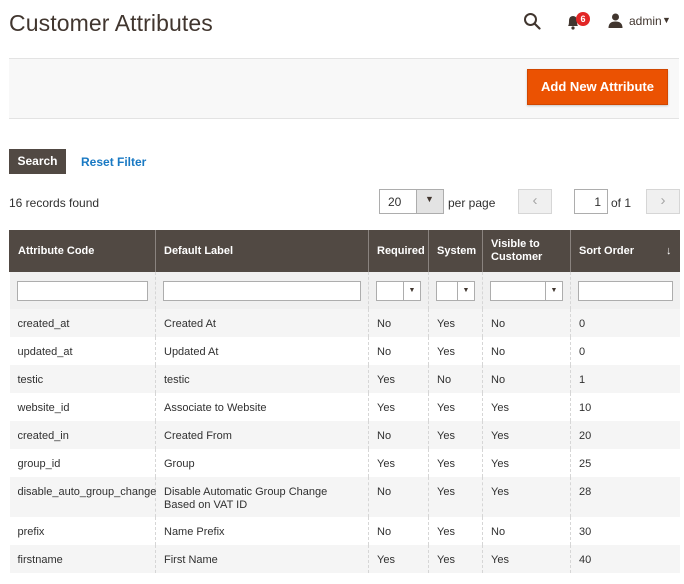 The height and width of the screenshot is (584, 684). Describe the element at coordinates (82, 251) in the screenshot. I see `column-header-attribute-code: Attribute Code` at that location.